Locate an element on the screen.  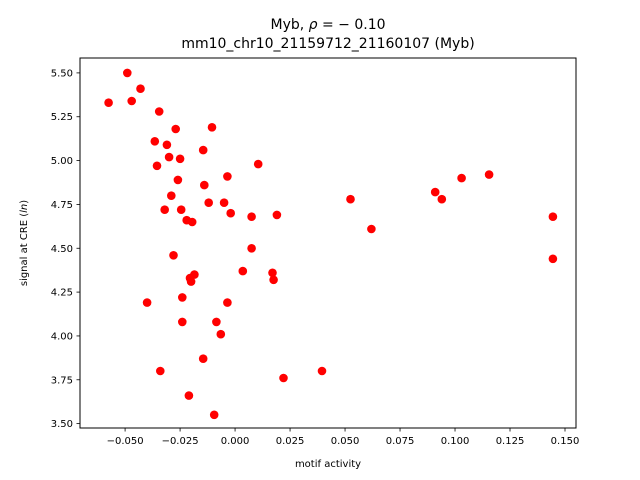
x-tick-label: −0.025 is located at coordinates (180, 441).